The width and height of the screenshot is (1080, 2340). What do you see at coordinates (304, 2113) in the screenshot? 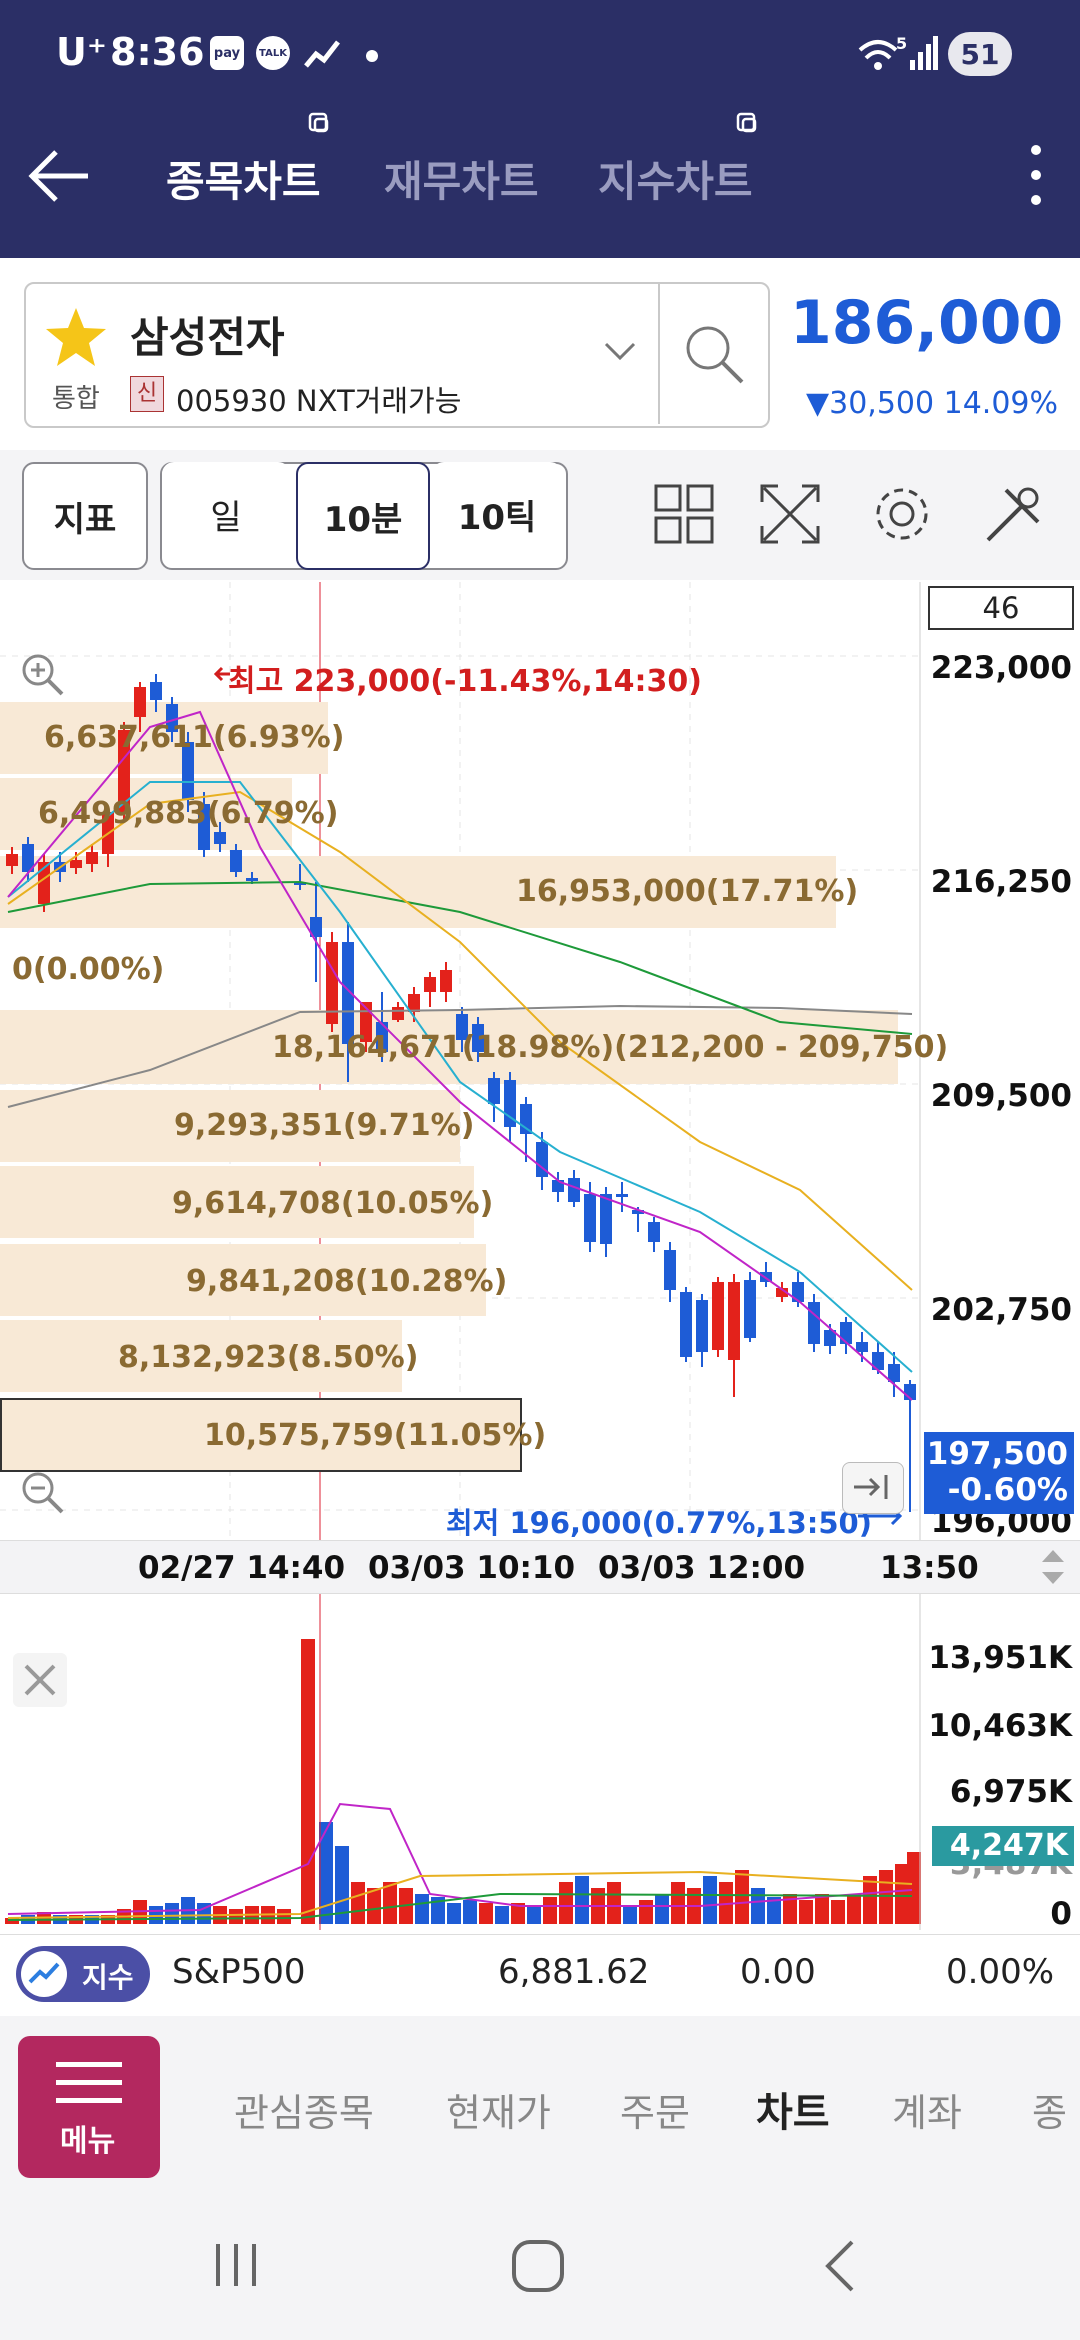
I see `nav-watchlist: 관심종목` at bounding box center [304, 2113].